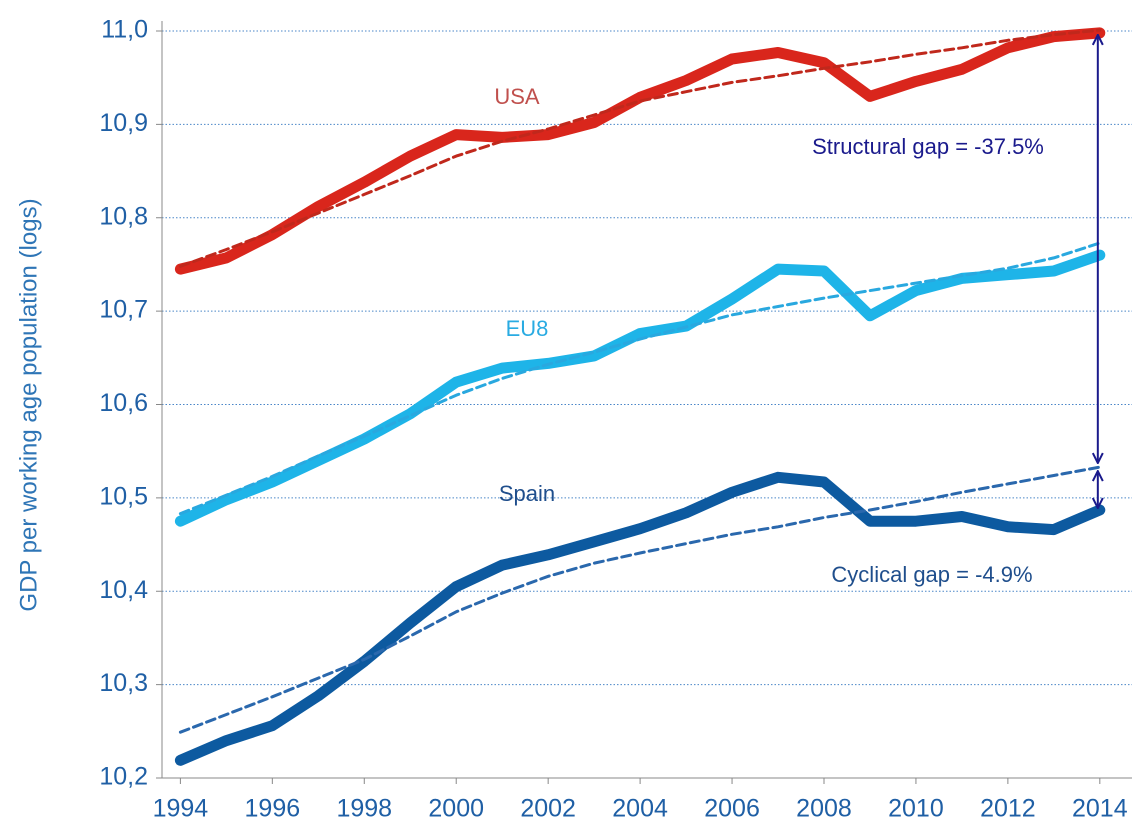  What do you see at coordinates (527, 328) in the screenshot?
I see `series-label: EU8` at bounding box center [527, 328].